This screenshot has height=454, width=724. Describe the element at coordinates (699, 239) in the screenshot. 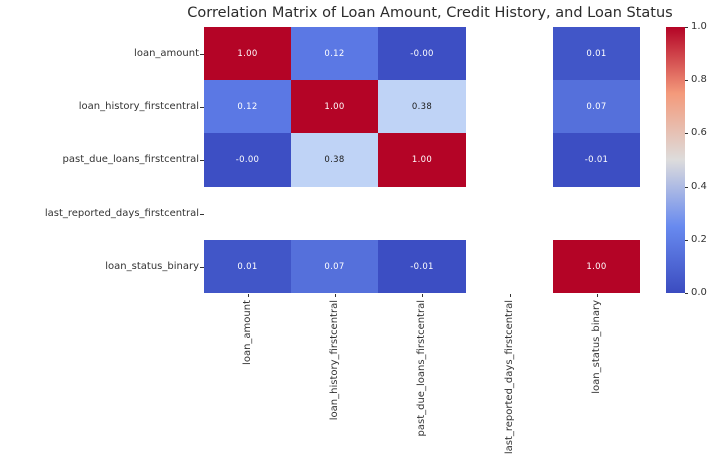

I see `colorbar-tick-label: 0.2` at that location.